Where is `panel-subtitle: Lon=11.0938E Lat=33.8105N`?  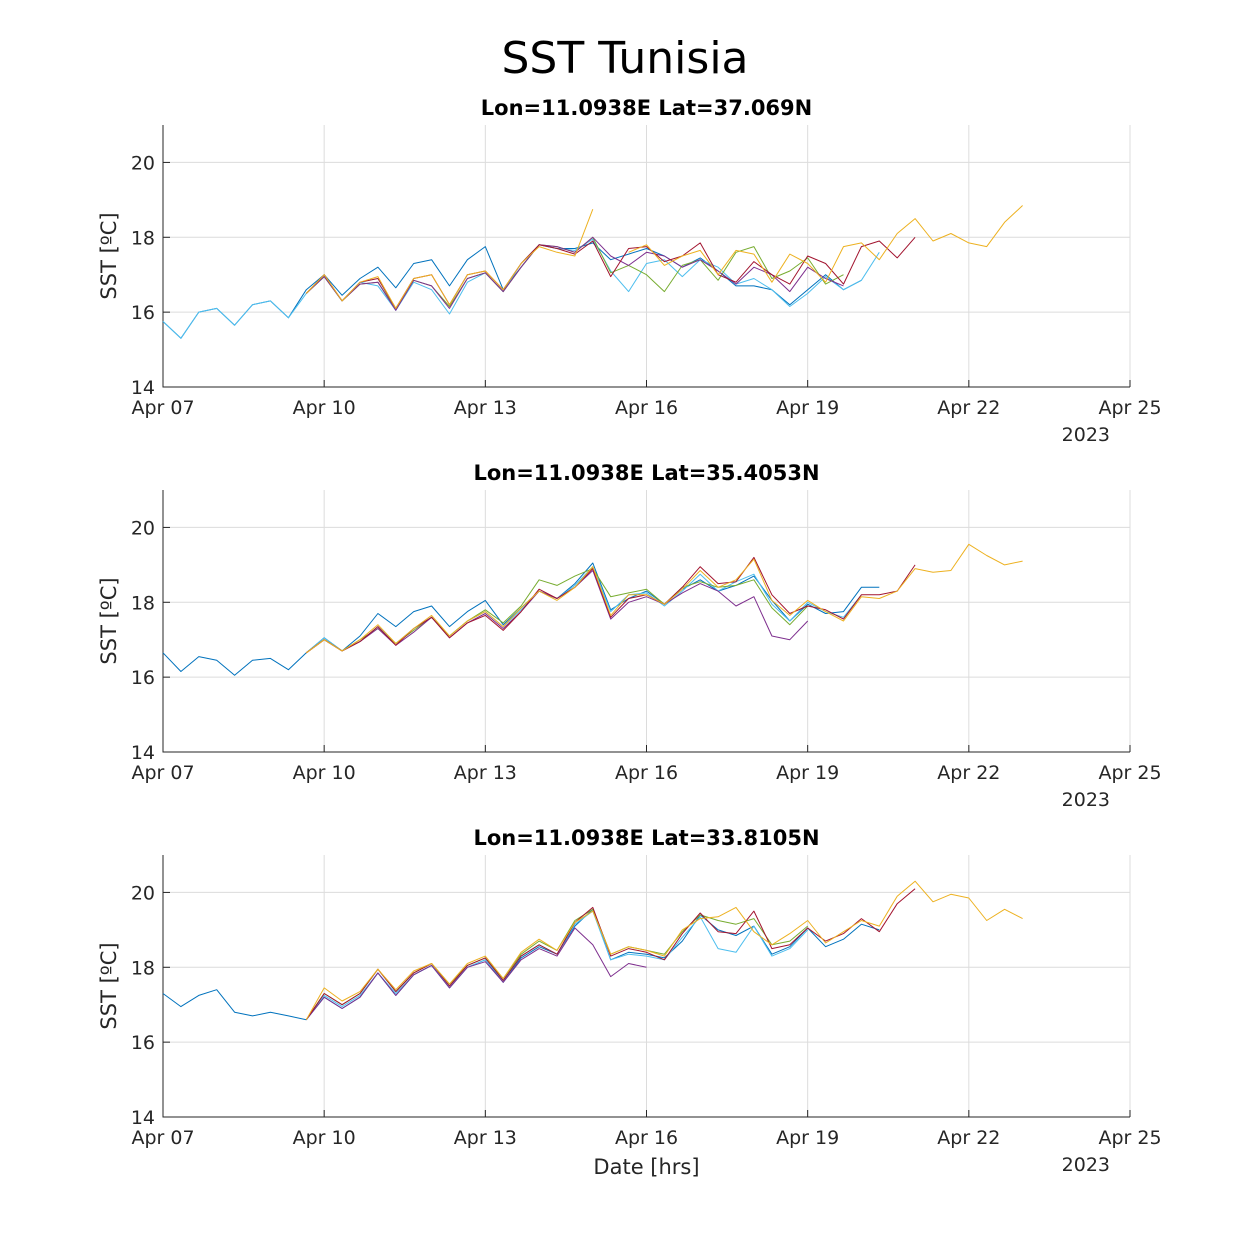
panel-subtitle: Lon=11.0938E Lat=33.8105N is located at coordinates (646, 838).